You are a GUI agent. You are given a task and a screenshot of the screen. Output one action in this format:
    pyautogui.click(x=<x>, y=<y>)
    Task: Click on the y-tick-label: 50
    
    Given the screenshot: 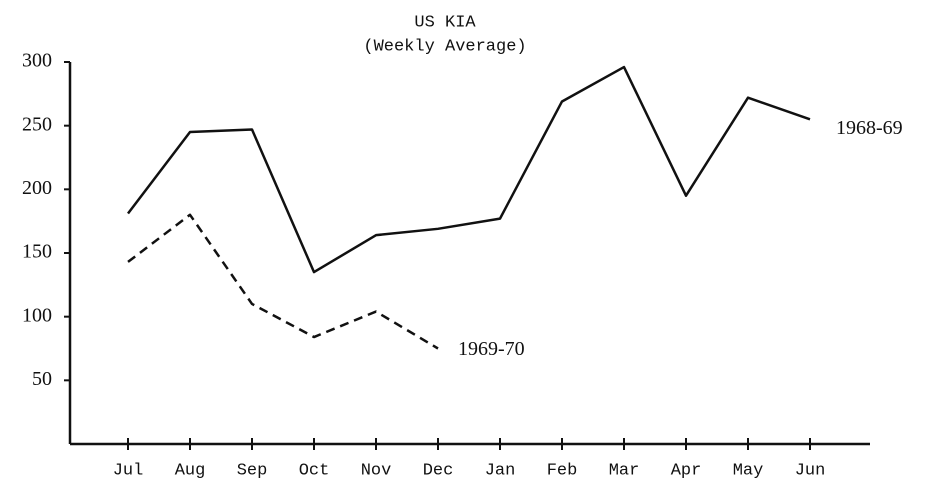 What is the action you would take?
    pyautogui.click(x=42, y=379)
    